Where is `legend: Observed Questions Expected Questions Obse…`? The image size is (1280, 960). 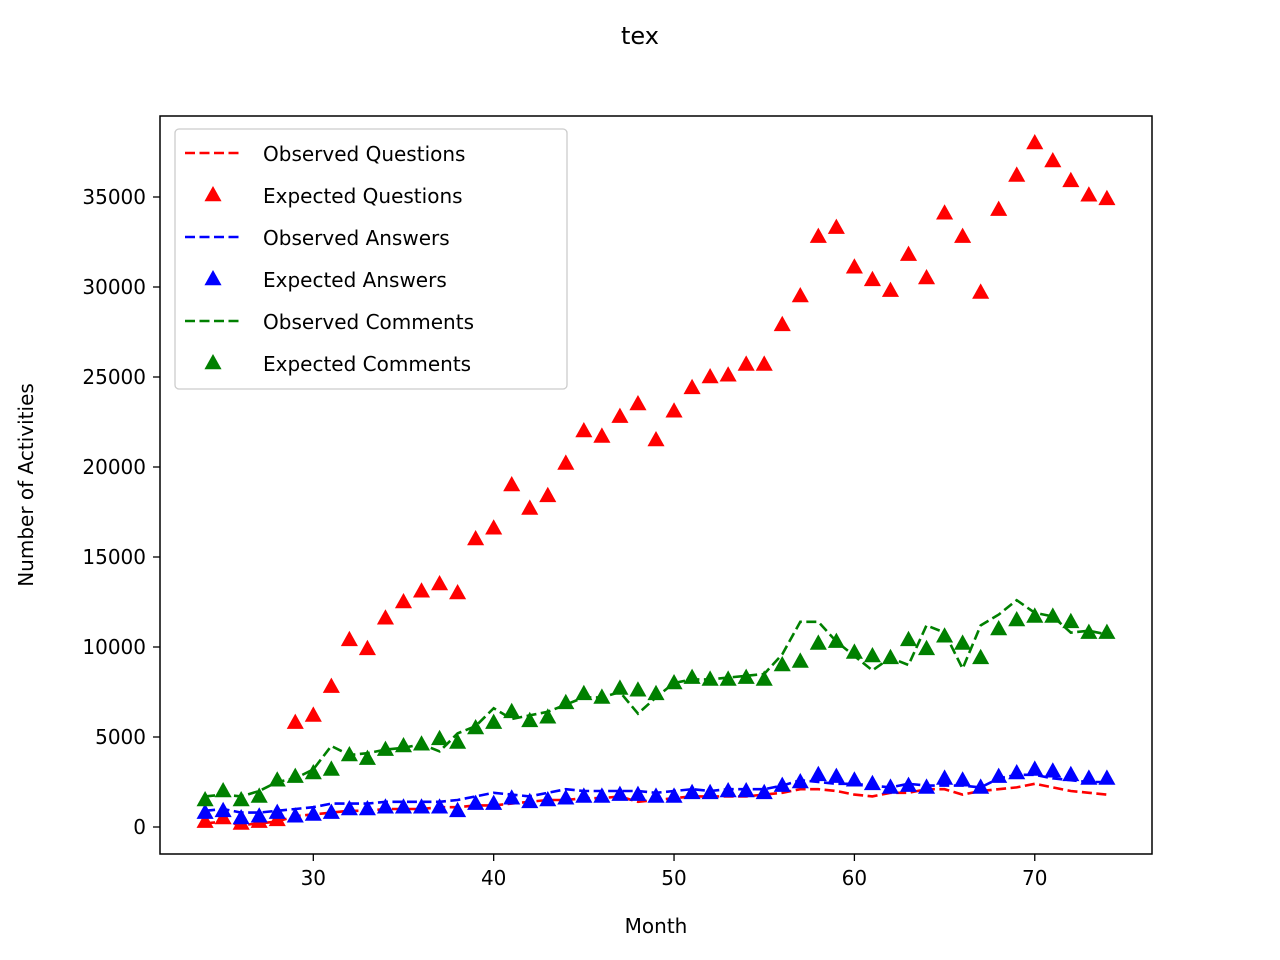
legend: Observed Questions Expected Questions Obse… is located at coordinates (371, 259).